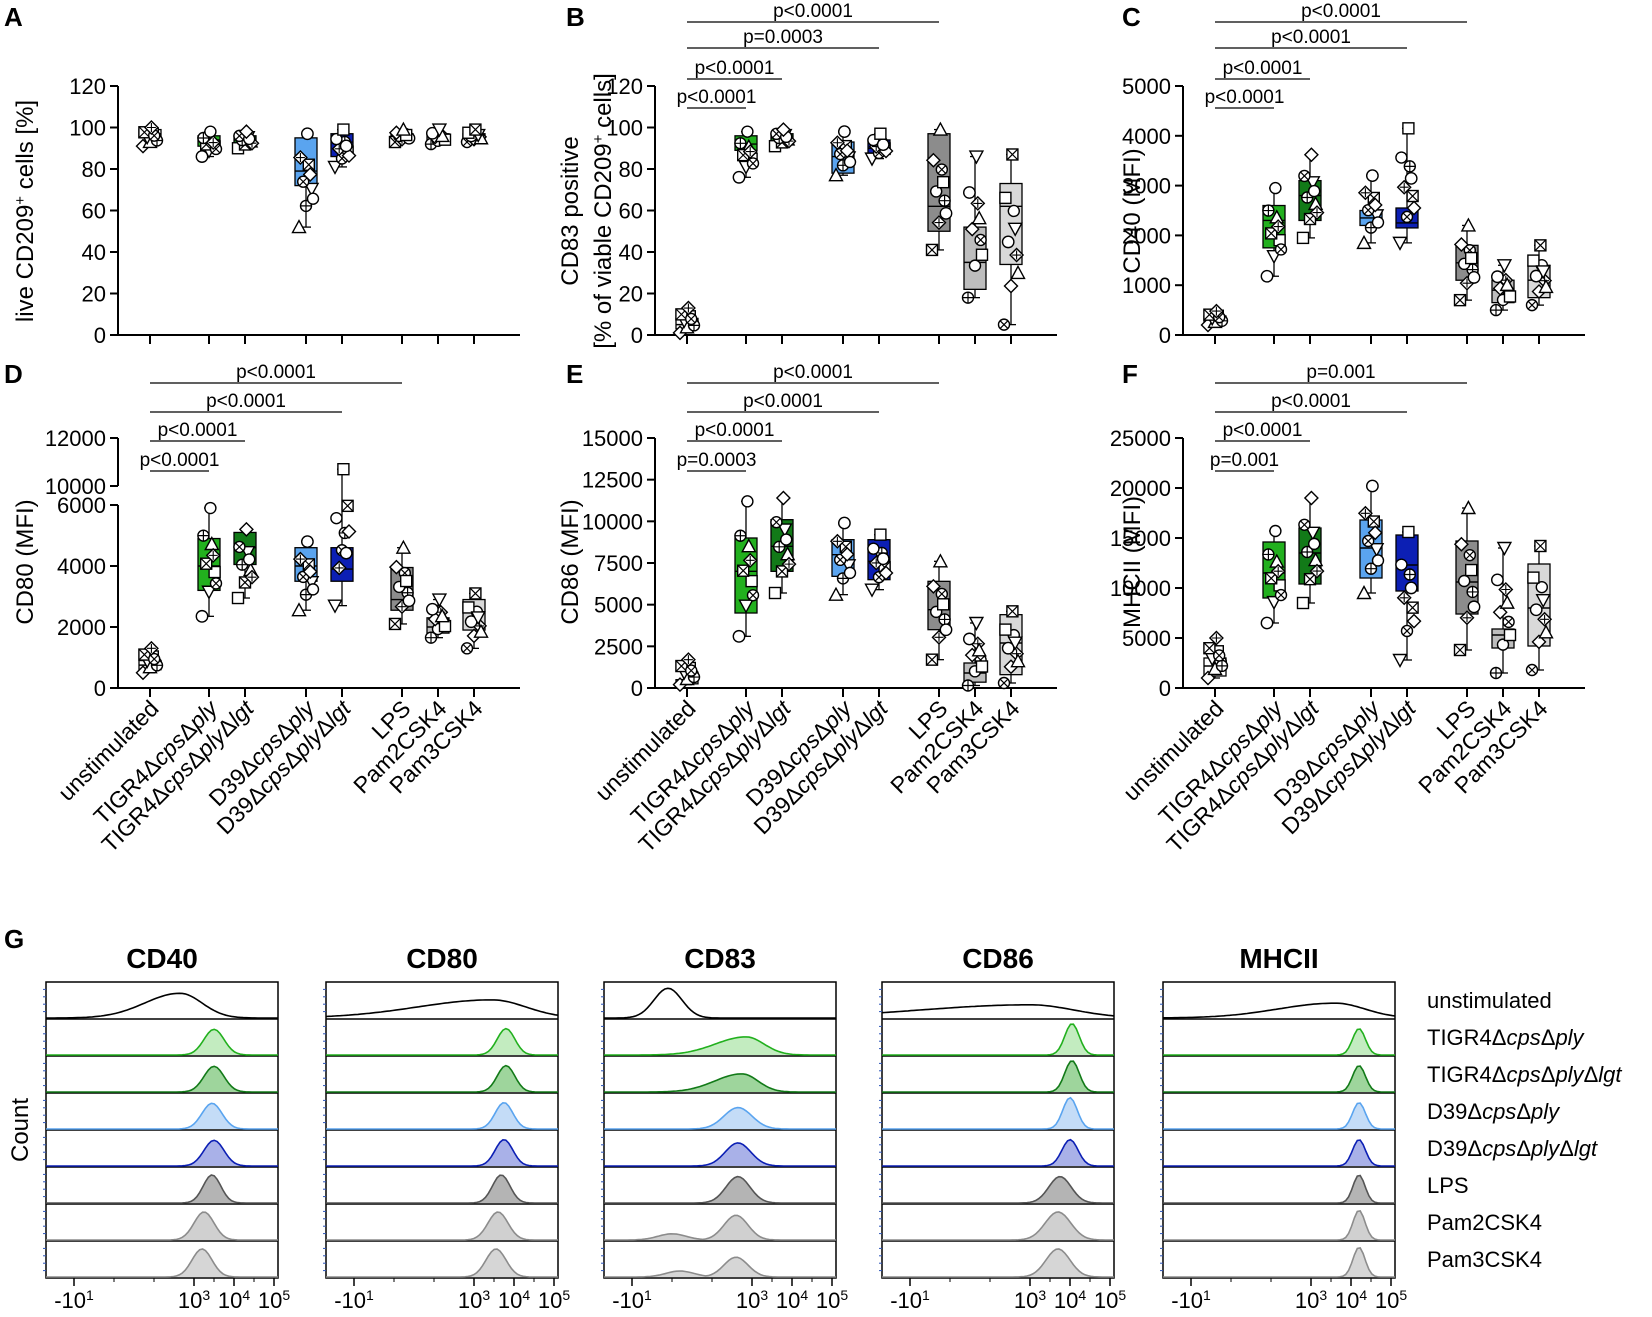  I want to click on tick-exponent: 3, so click(486, 1295).